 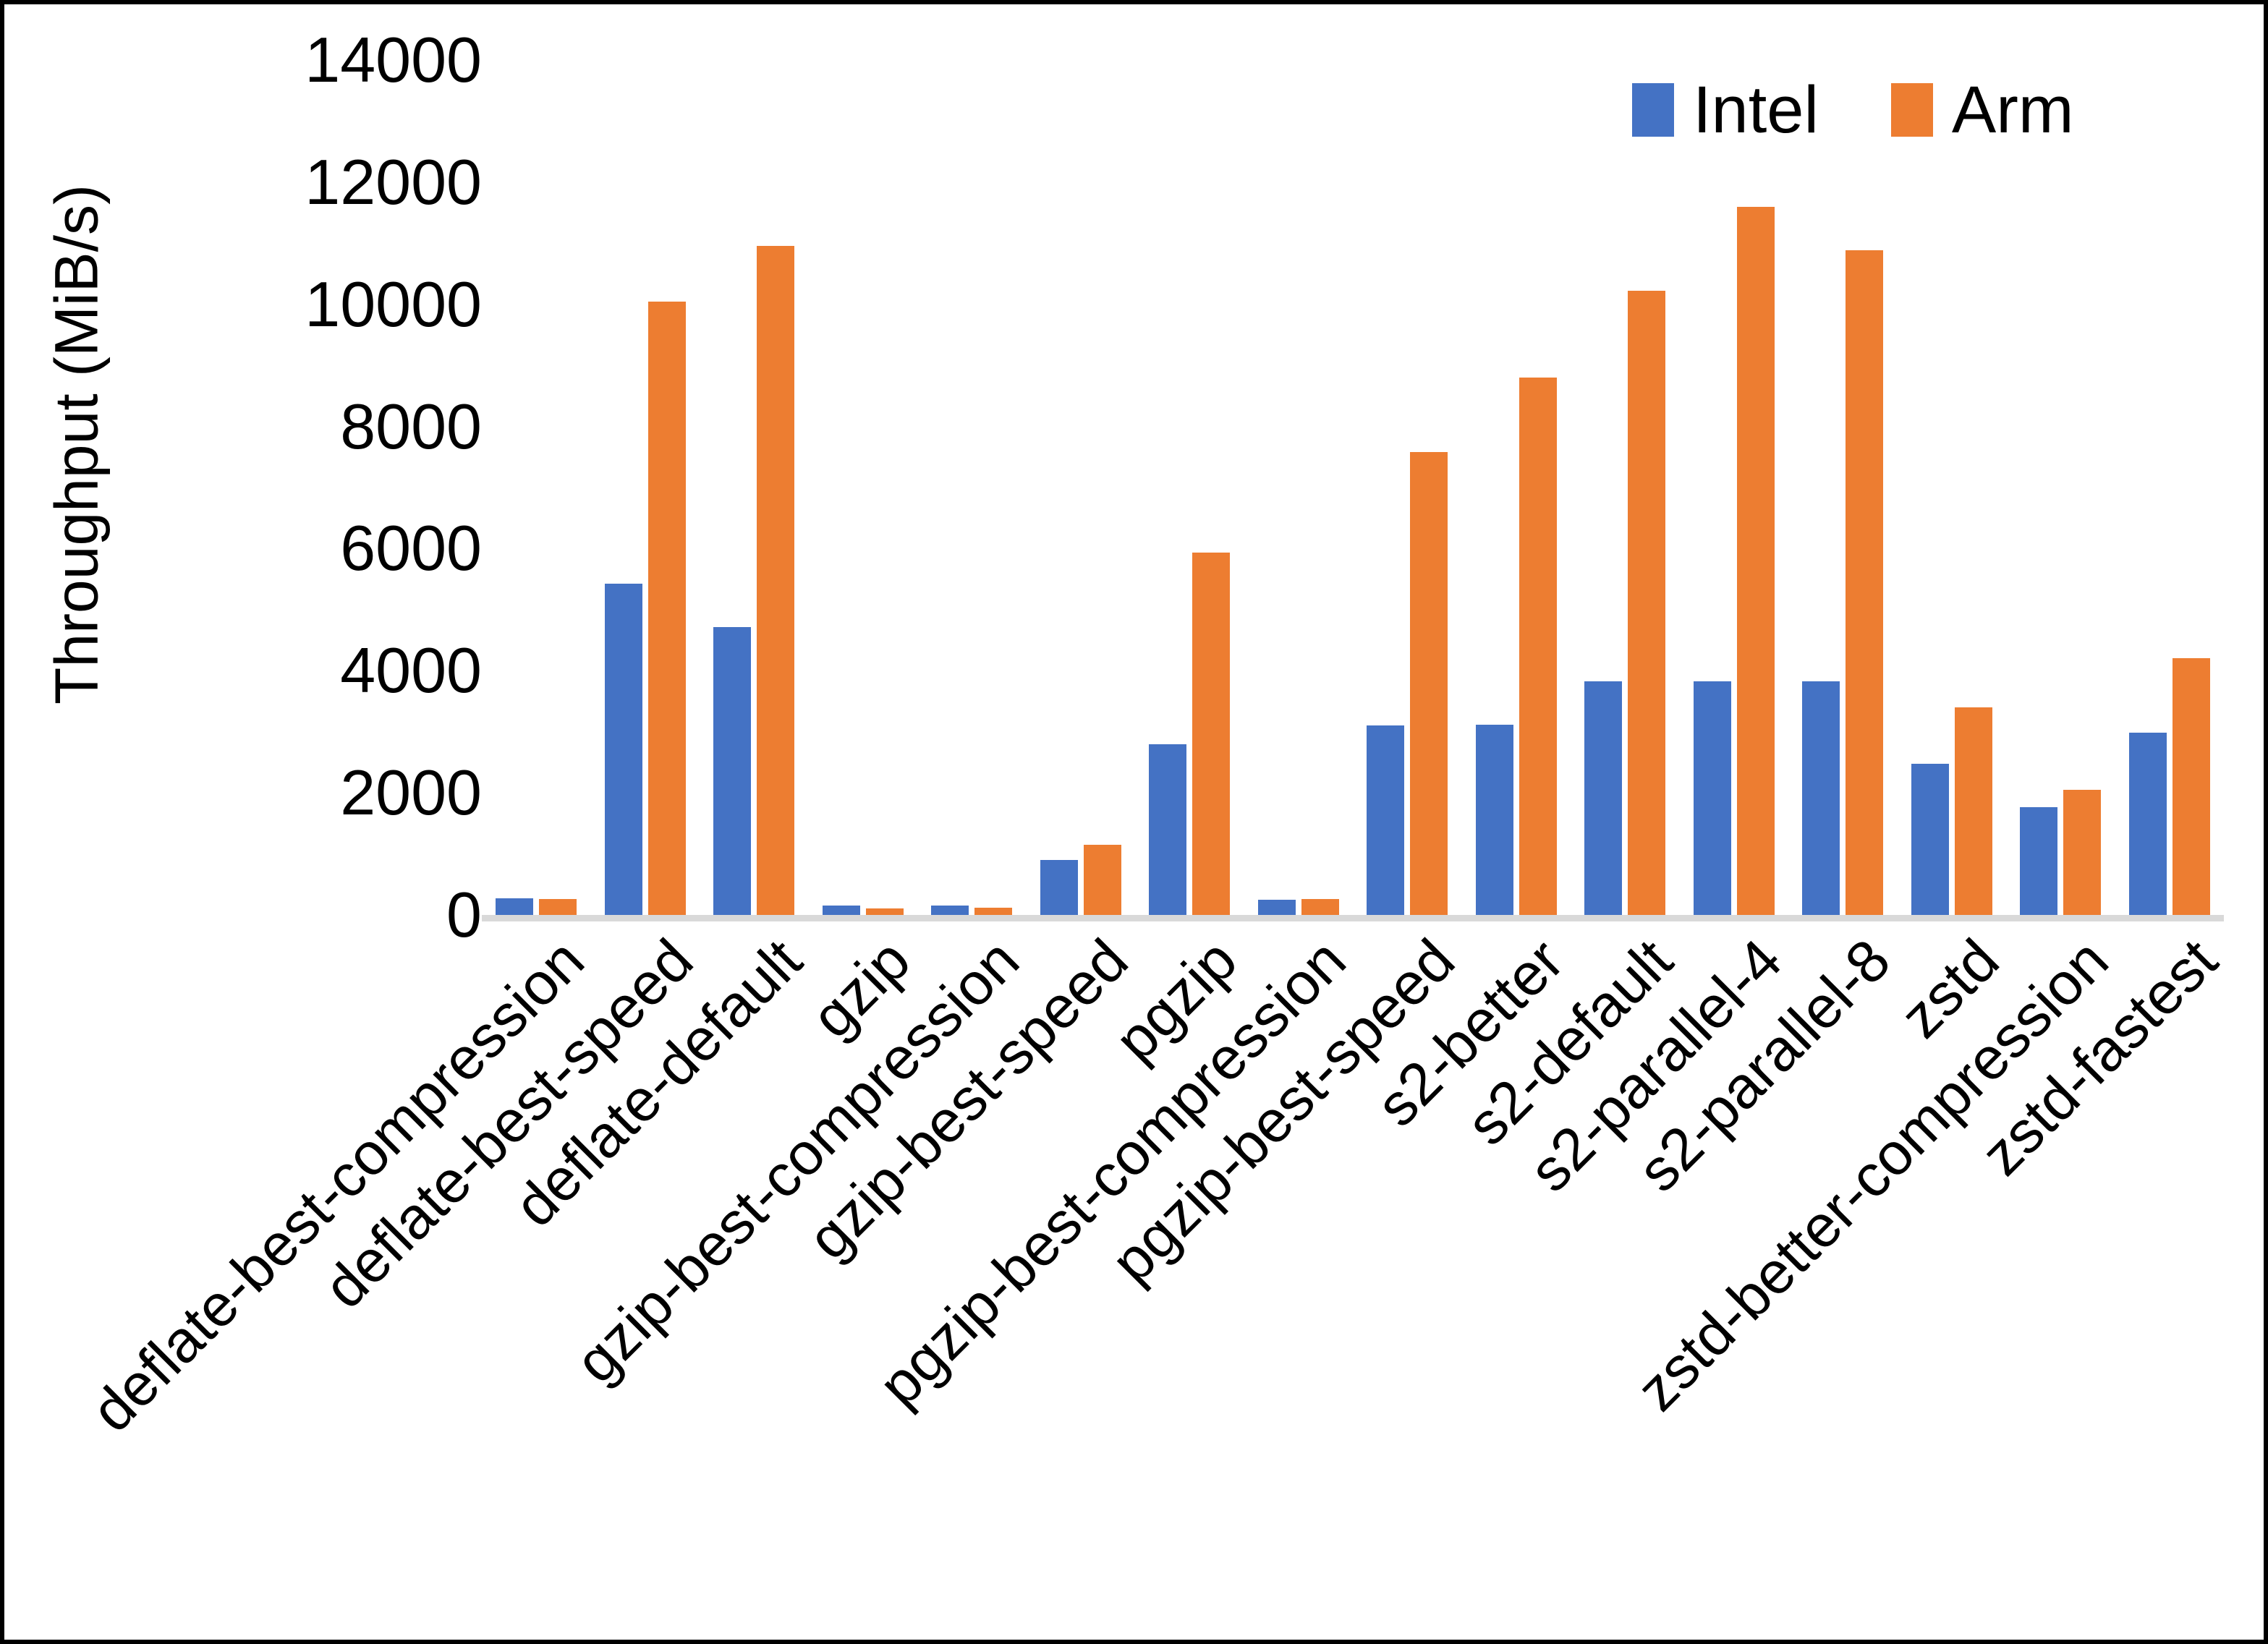 I want to click on y-axis-tick-label: 6000, so click(x=411, y=548).